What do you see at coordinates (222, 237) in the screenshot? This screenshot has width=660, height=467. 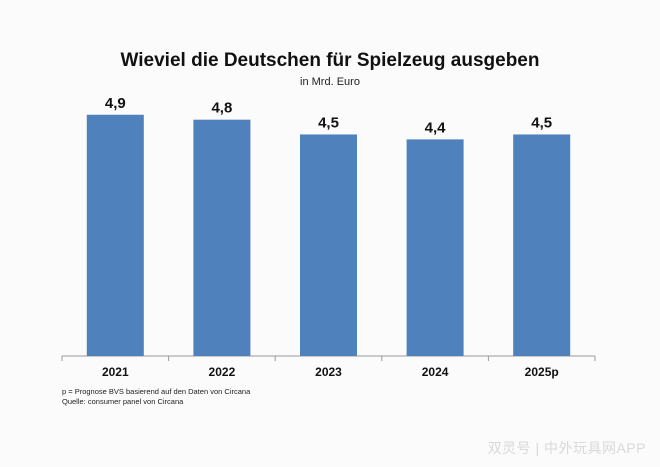 I see `bar-2022` at bounding box center [222, 237].